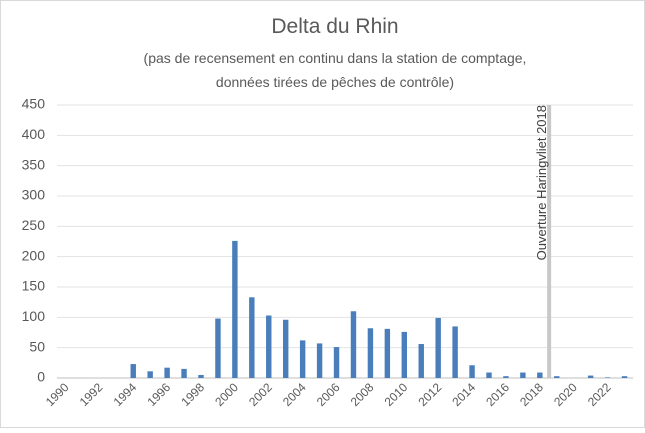 The image size is (645, 433). What do you see at coordinates (34, 225) in the screenshot?
I see `y-tick-label: 250` at bounding box center [34, 225].